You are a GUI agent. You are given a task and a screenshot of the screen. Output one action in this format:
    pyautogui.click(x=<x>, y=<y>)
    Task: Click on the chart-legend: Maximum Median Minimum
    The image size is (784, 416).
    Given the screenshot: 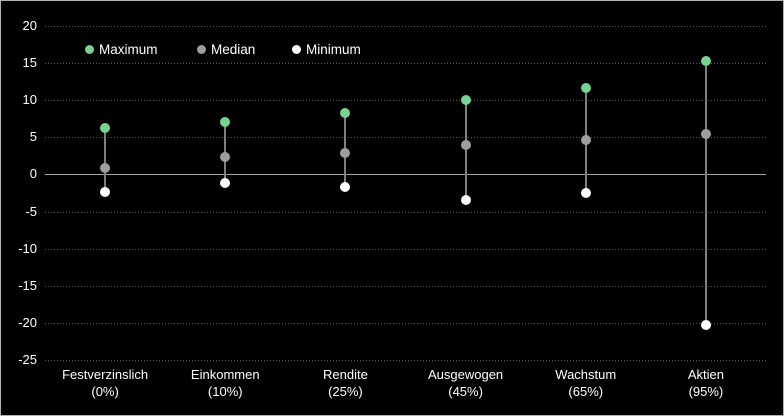 What is the action you would take?
    pyautogui.click(x=392, y=49)
    